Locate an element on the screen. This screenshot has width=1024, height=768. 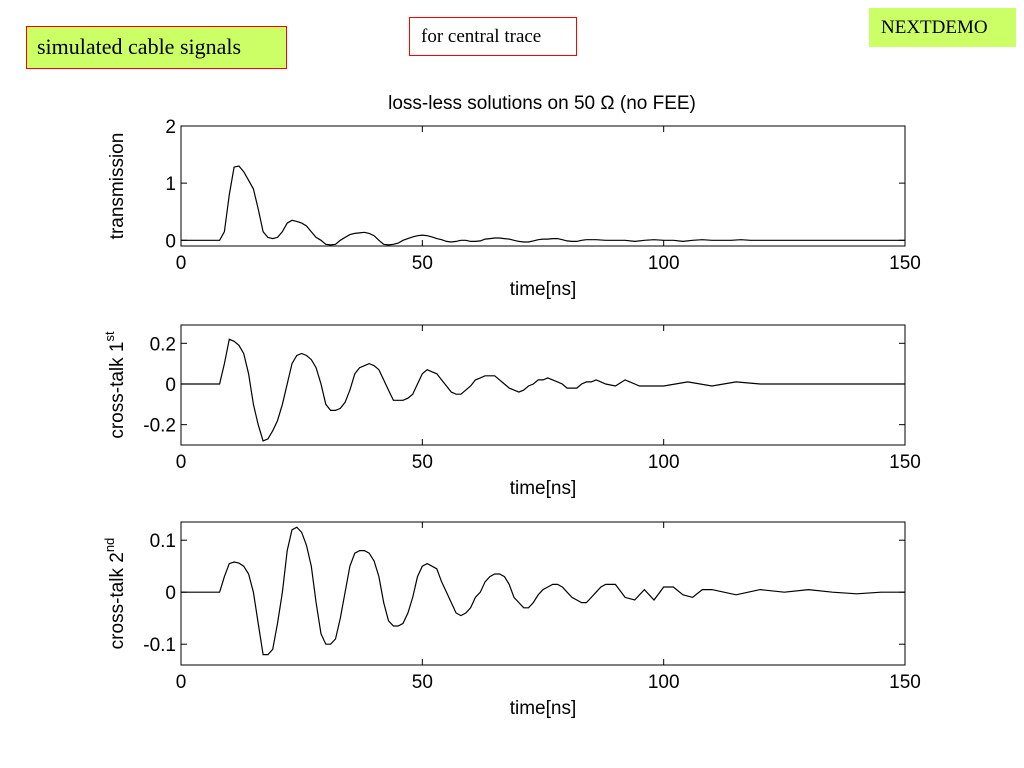
x-tick-label-2-2: 100 is located at coordinates (664, 682).